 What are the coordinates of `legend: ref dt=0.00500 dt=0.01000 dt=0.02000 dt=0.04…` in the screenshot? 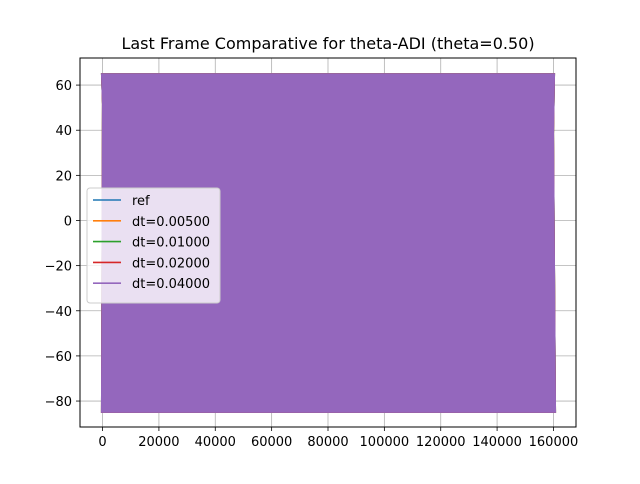 It's located at (153, 245).